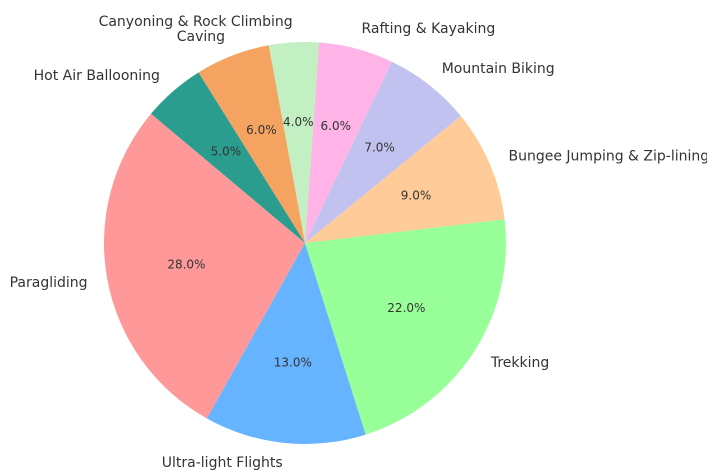 The image size is (707, 472). I want to click on slice-label: Rafting & Kayaking, so click(428, 29).